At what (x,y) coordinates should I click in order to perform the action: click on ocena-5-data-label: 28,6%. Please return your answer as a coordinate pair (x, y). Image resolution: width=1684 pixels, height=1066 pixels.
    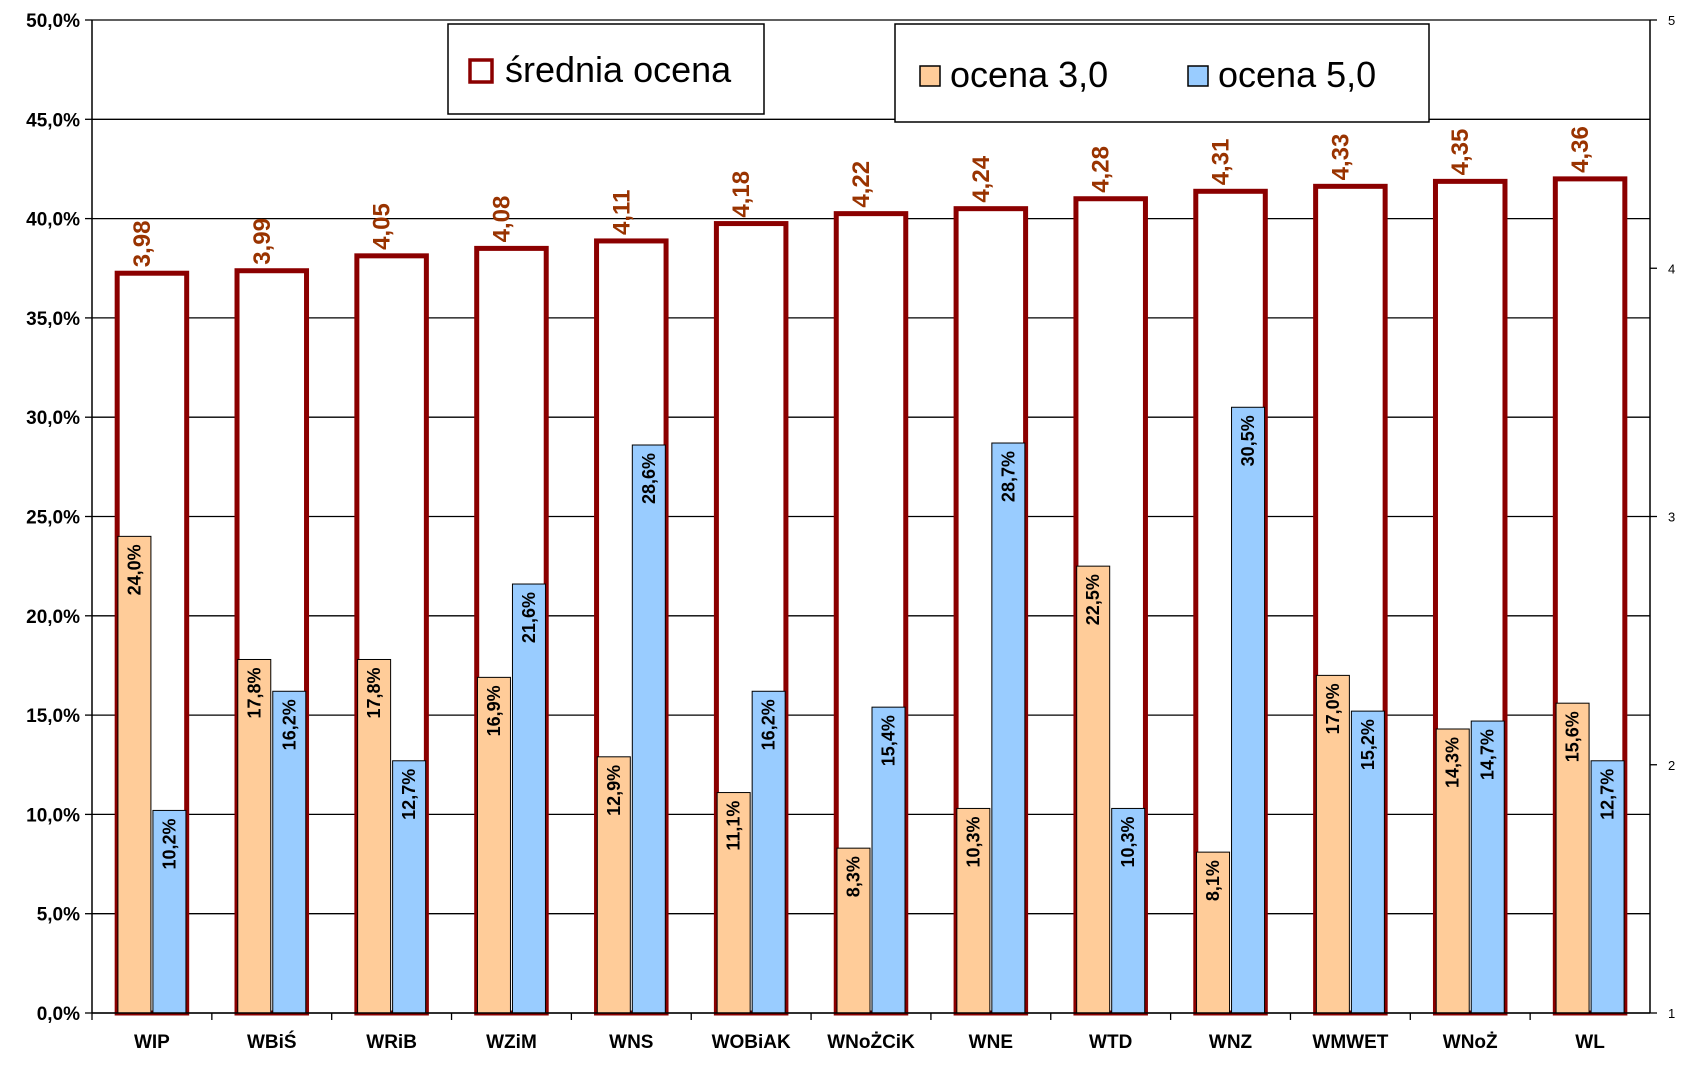
    Looking at the image, I should click on (649, 478).